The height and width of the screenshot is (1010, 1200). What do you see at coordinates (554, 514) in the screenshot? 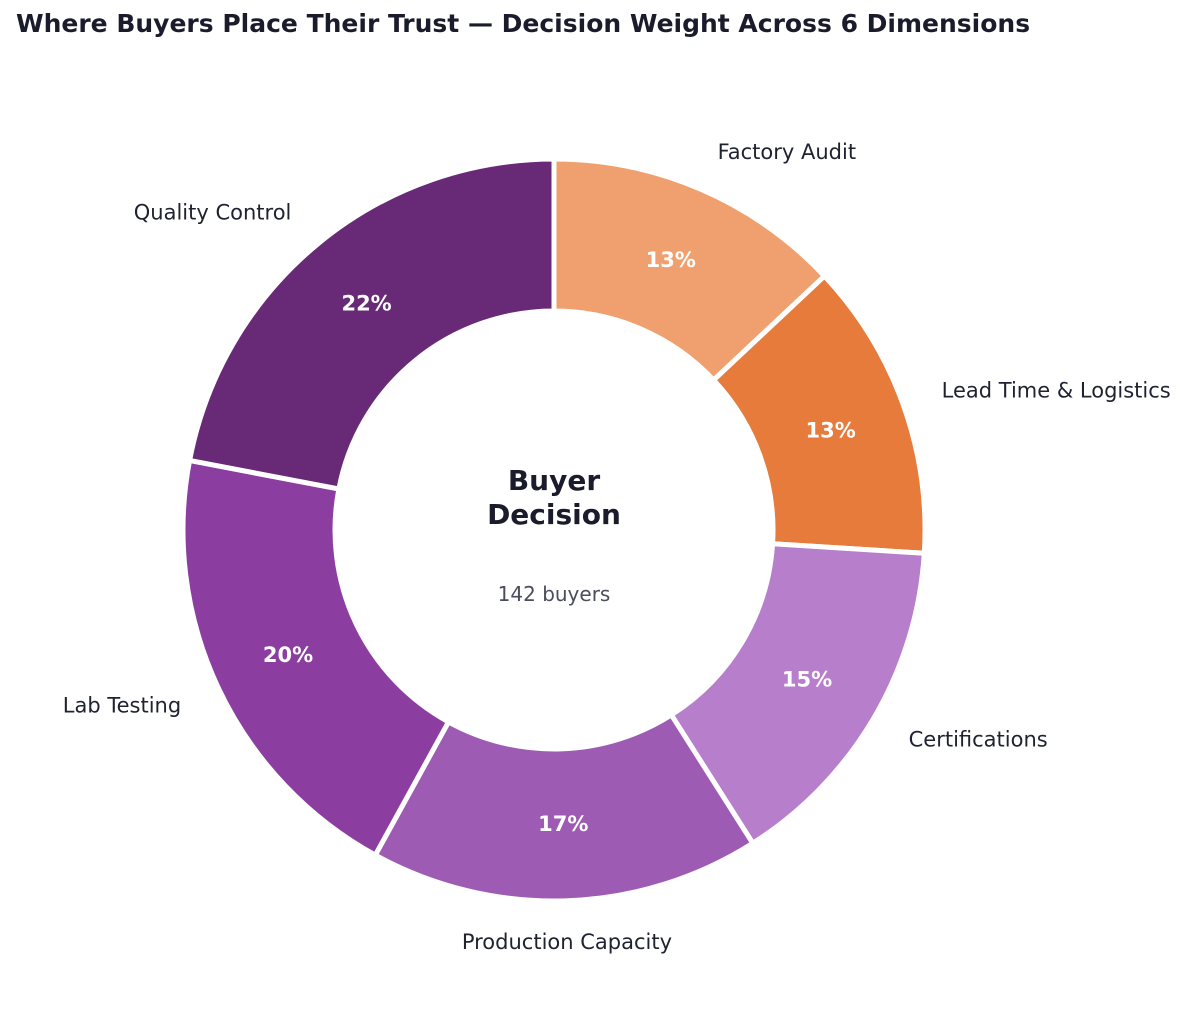
I see `center-title-line-2: Decision` at bounding box center [554, 514].